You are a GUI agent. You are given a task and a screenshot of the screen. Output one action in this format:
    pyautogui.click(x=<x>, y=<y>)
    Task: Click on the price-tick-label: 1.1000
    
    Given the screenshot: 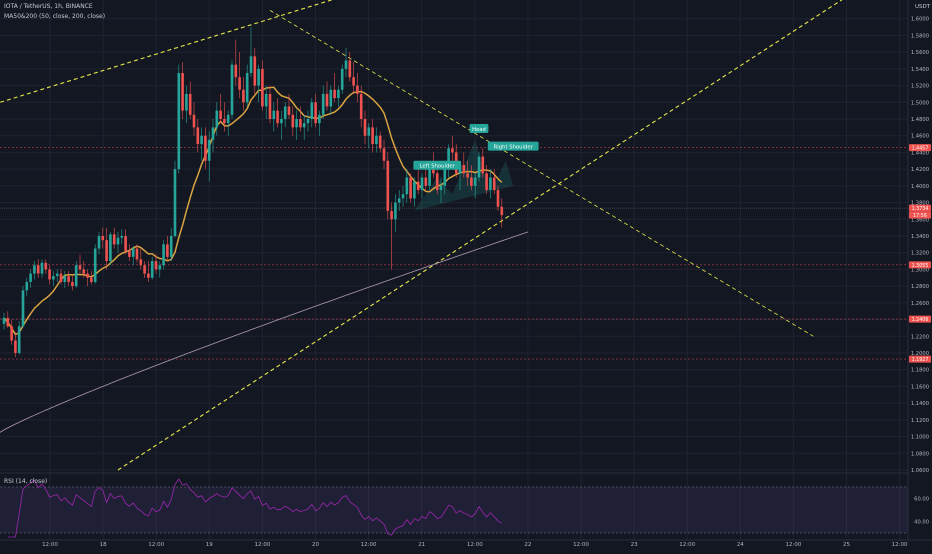 What is the action you would take?
    pyautogui.click(x=920, y=438)
    